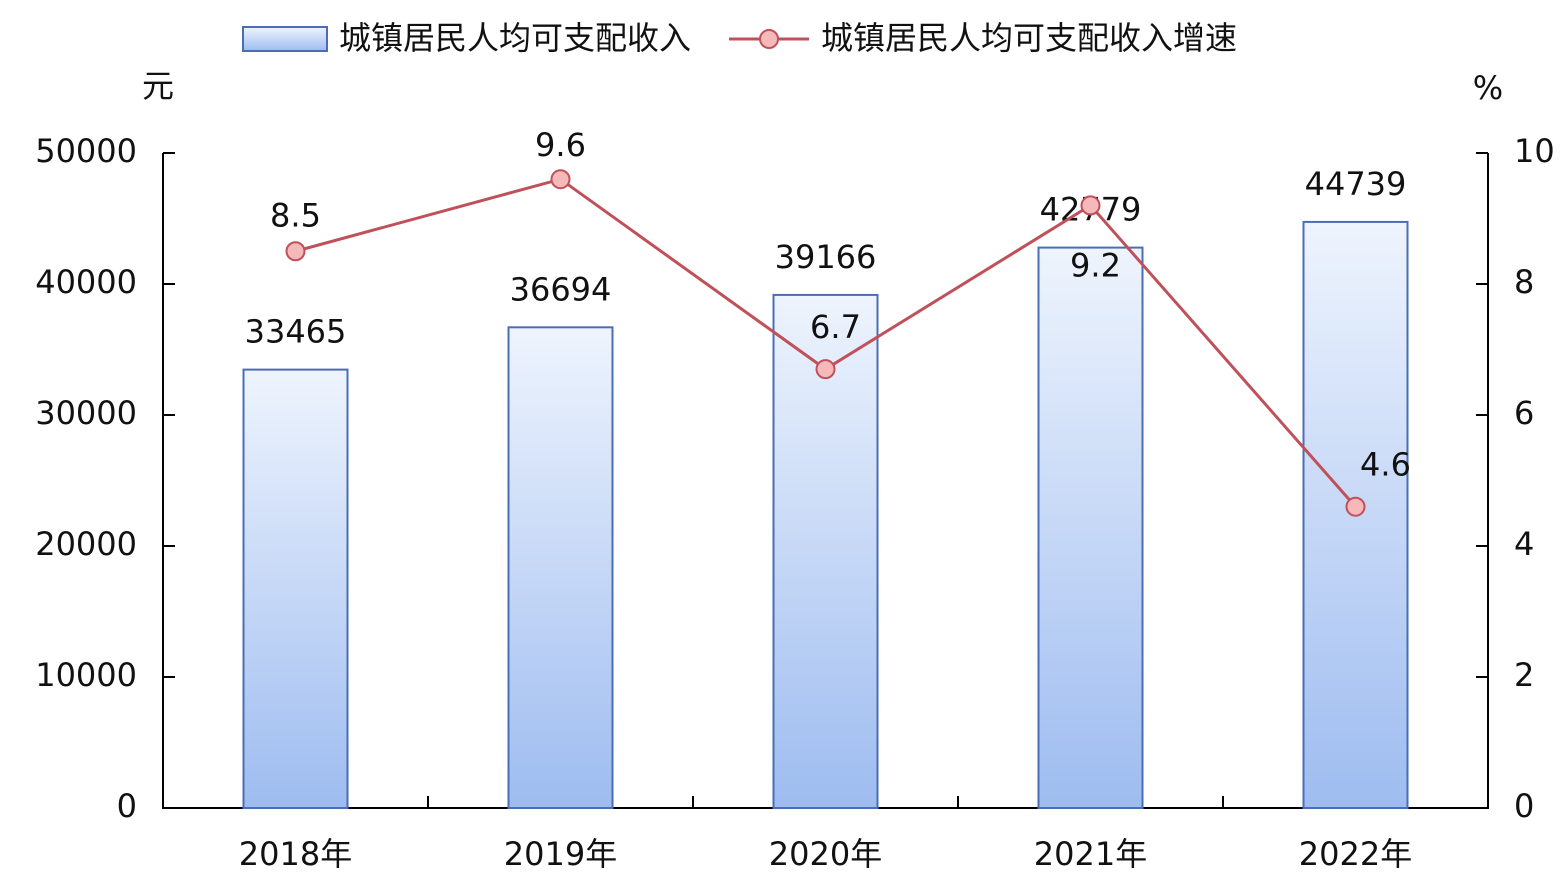 This screenshot has width=1565, height=885. What do you see at coordinates (825, 854) in the screenshot?
I see `x-tick-label: 2020年` at bounding box center [825, 854].